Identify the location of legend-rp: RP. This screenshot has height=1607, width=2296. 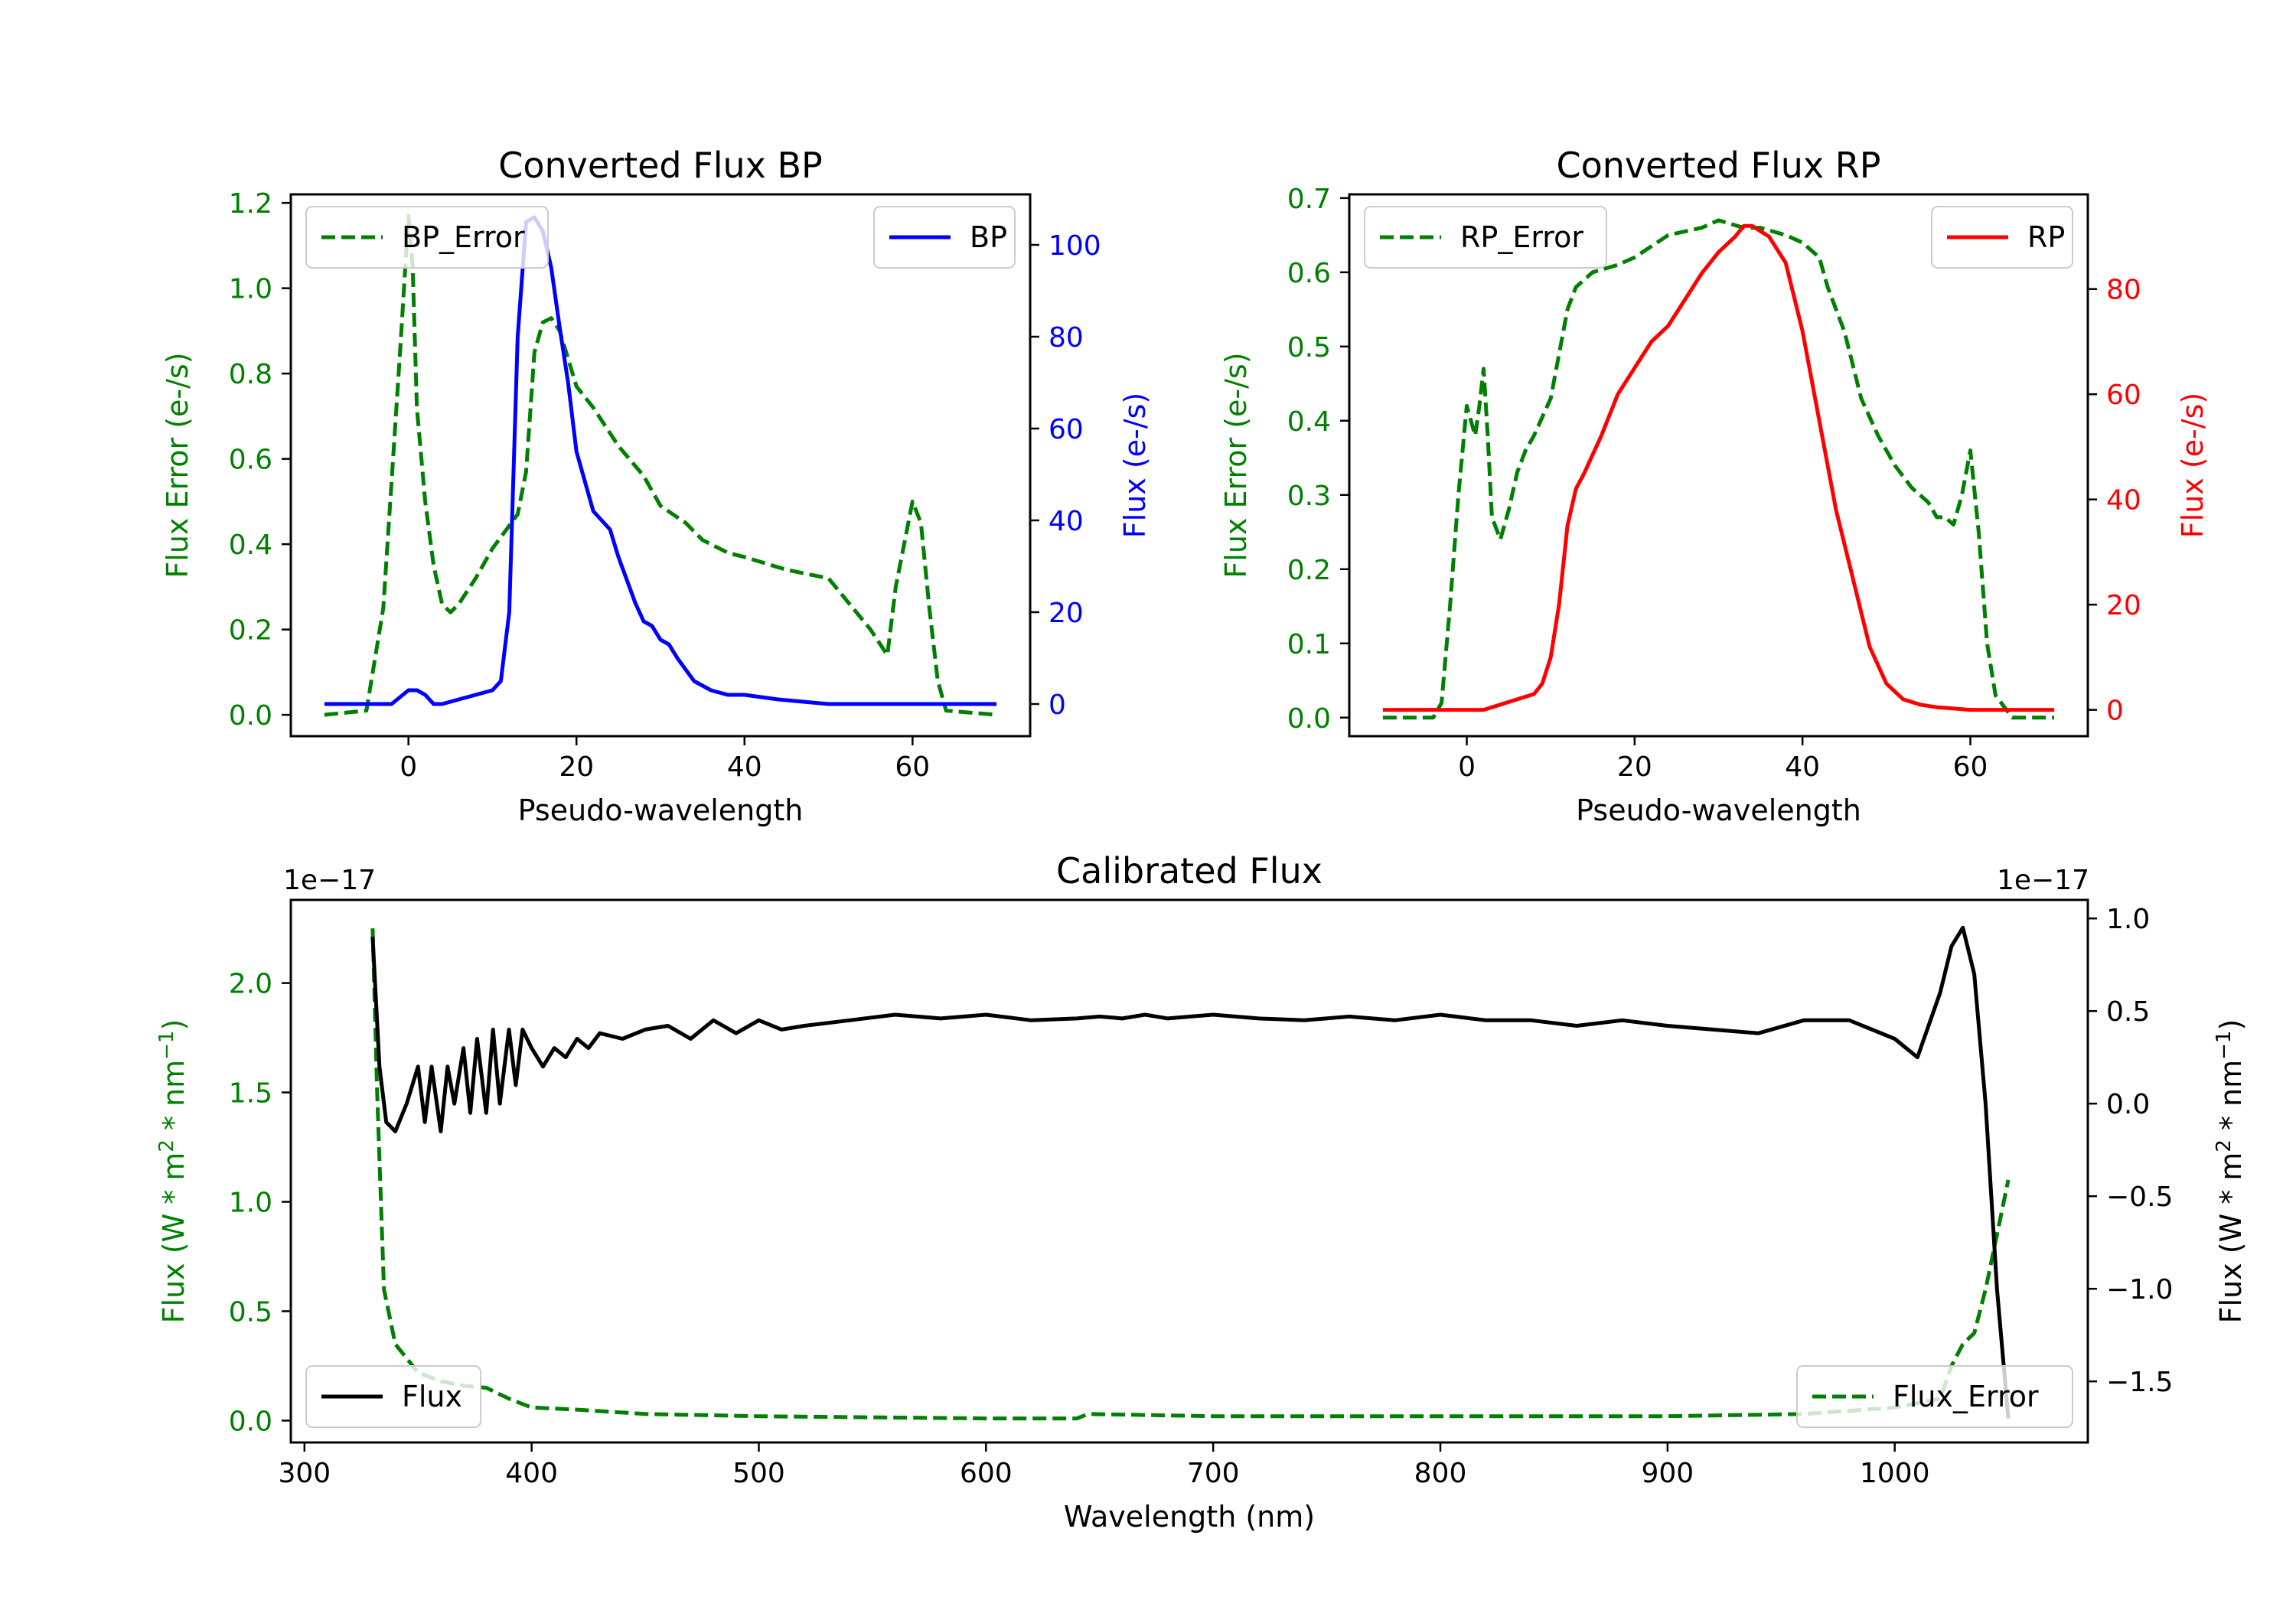
(2002, 237).